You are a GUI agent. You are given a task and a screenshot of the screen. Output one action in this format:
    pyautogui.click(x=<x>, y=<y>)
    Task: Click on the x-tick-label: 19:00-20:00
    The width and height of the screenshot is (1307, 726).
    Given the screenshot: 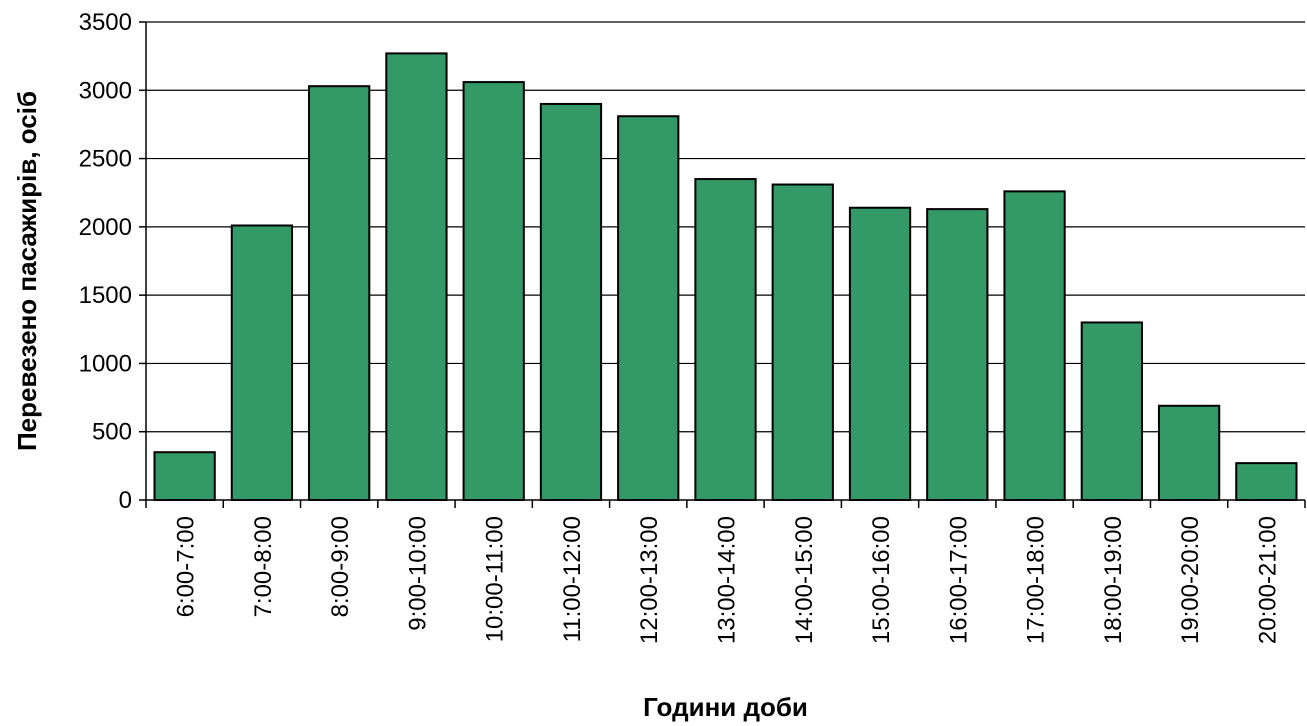 What is the action you would take?
    pyautogui.click(x=1190, y=580)
    